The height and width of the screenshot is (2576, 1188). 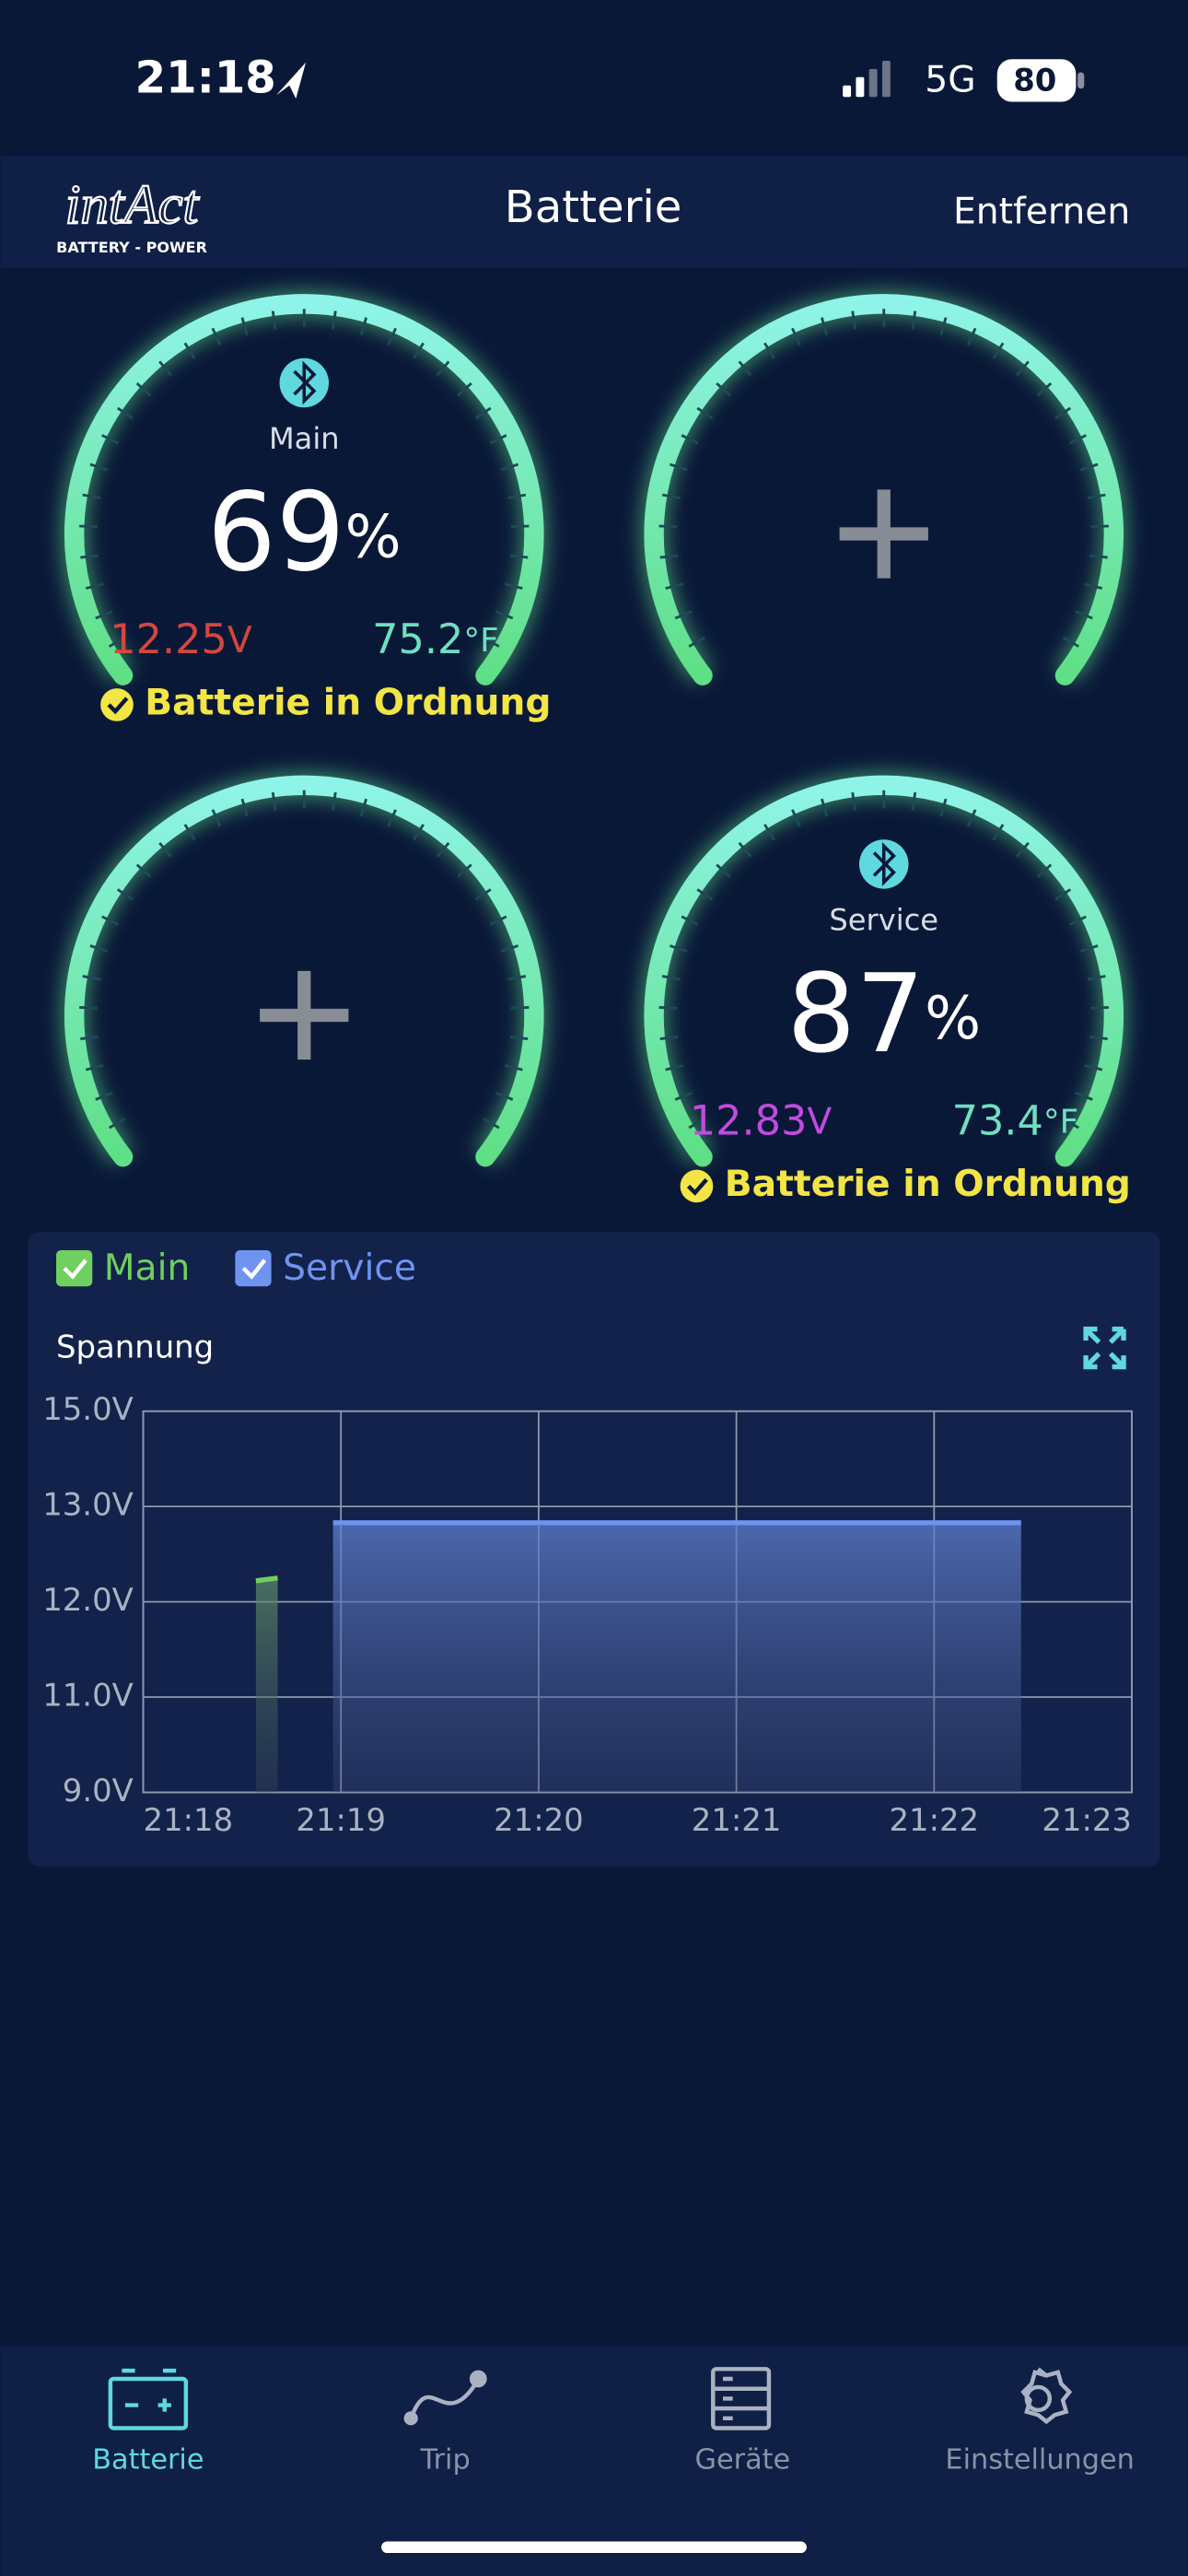 I want to click on header, so click(x=594, y=212).